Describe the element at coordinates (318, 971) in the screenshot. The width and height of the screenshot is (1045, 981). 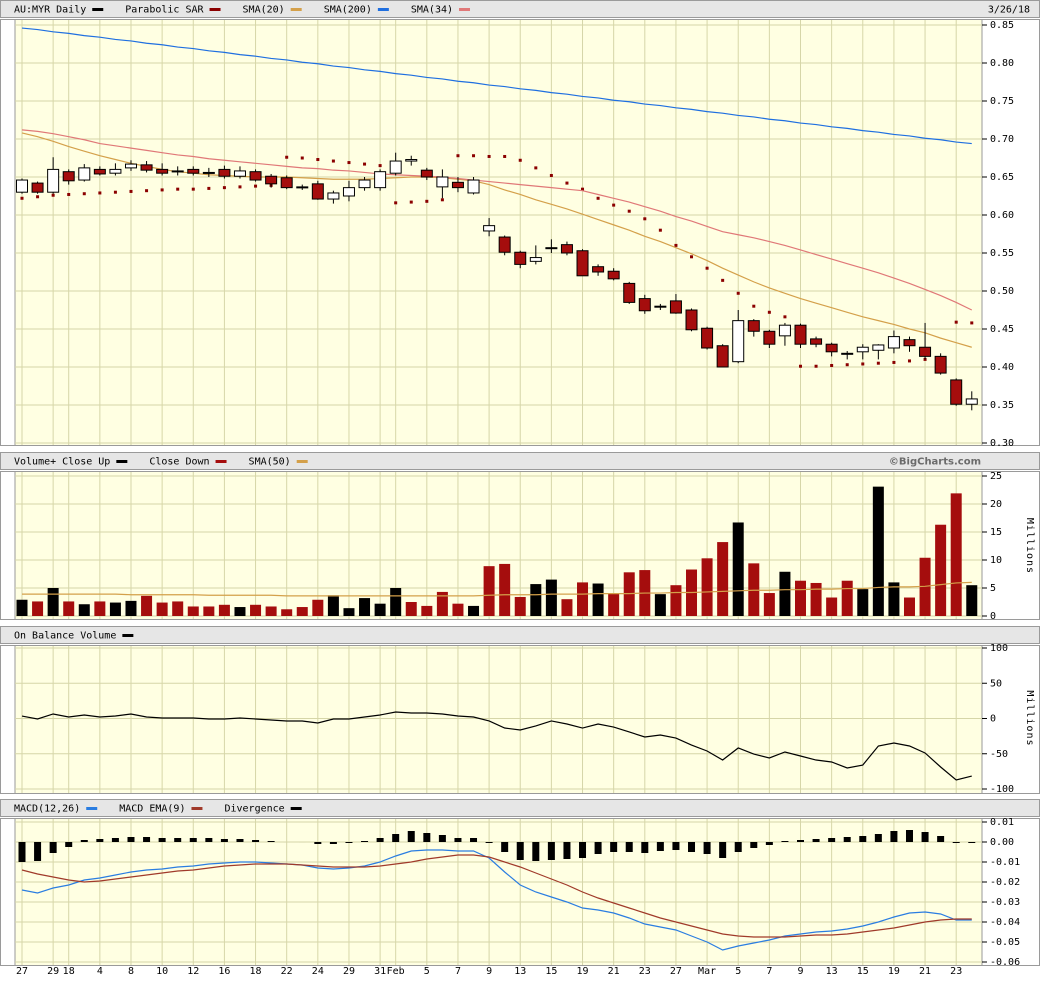
I see `x-tick-label: 24` at that location.